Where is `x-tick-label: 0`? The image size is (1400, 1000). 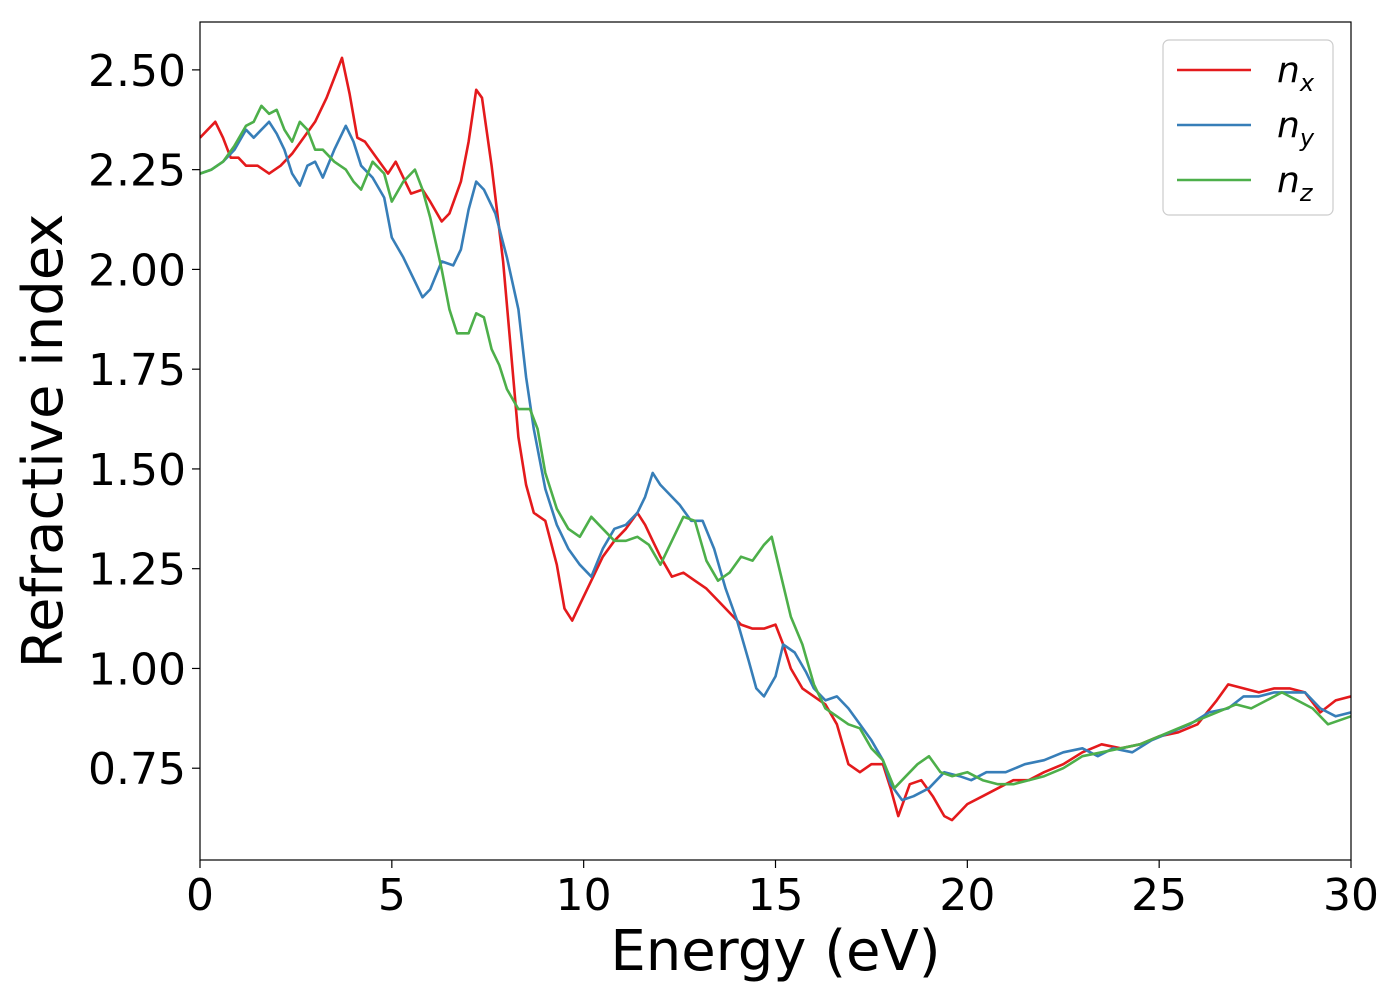 x-tick-label: 0 is located at coordinates (200, 895).